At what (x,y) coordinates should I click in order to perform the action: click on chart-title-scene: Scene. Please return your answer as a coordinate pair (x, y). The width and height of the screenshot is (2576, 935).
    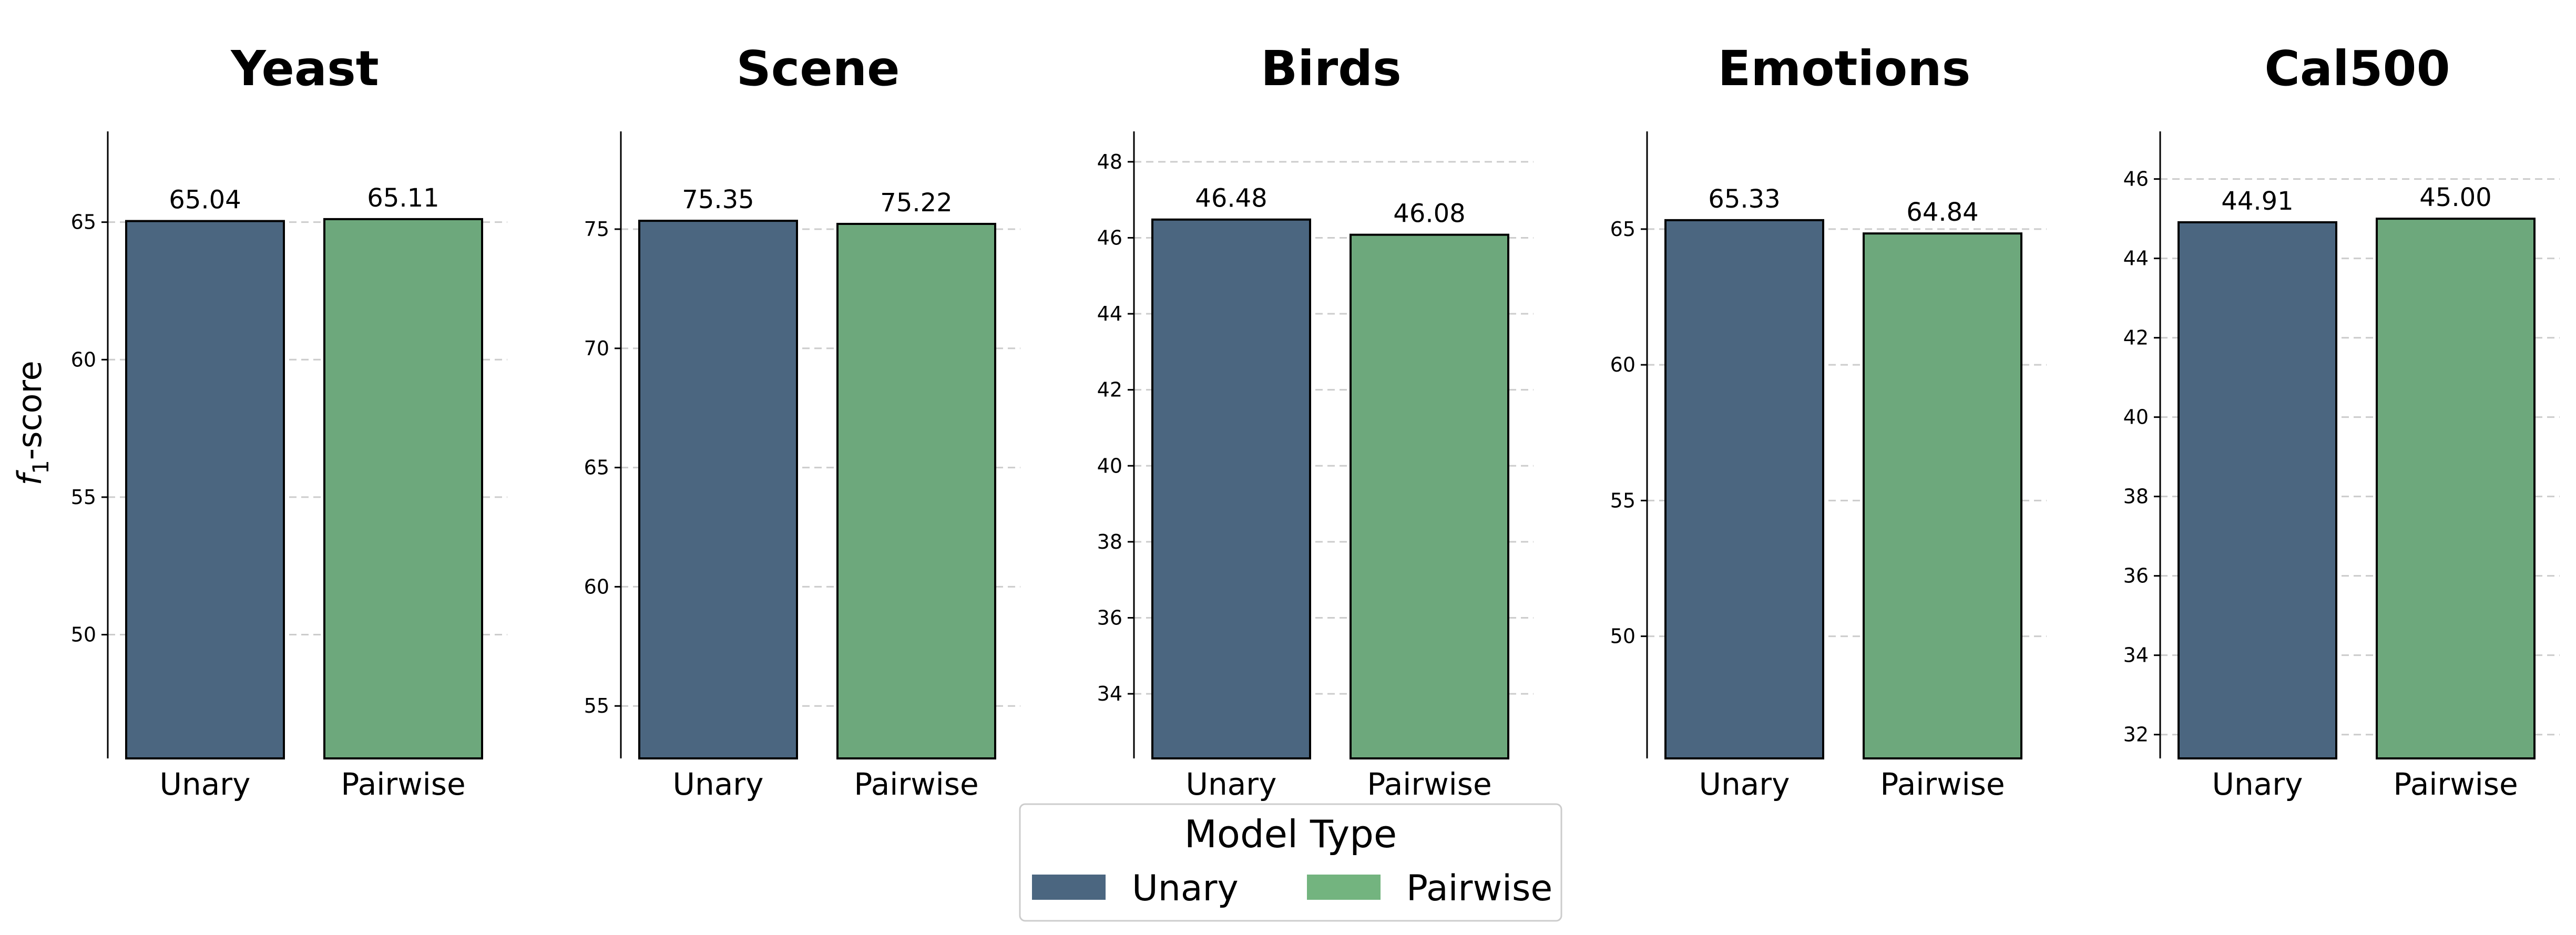
    Looking at the image, I should click on (817, 68).